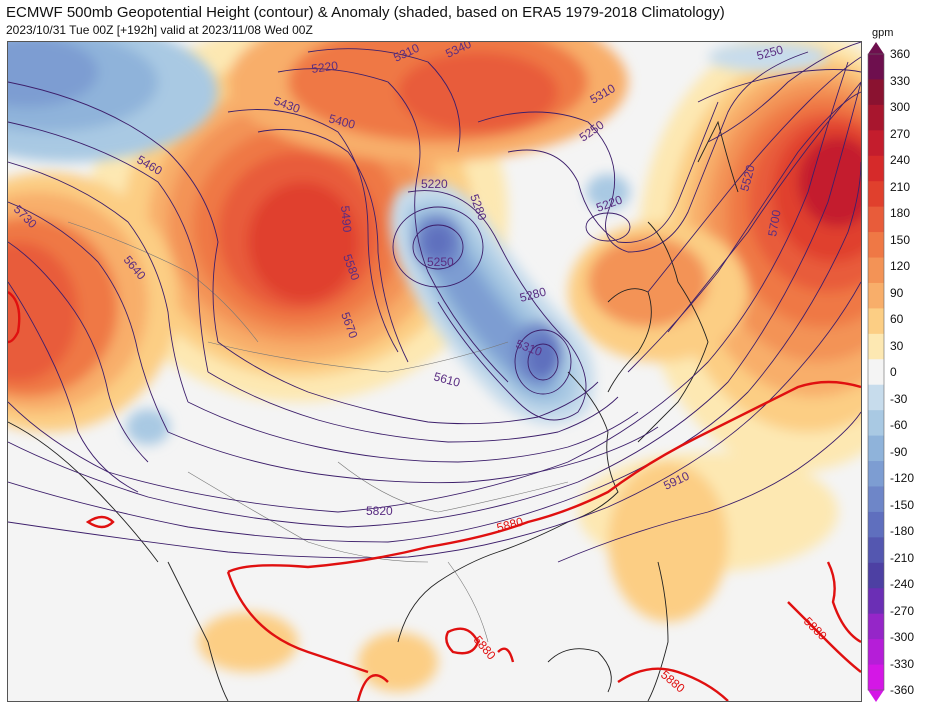 Image resolution: width=927 pixels, height=708 pixels. Describe the element at coordinates (899, 398) in the screenshot. I see `colorbar-tick-label: -30` at that location.